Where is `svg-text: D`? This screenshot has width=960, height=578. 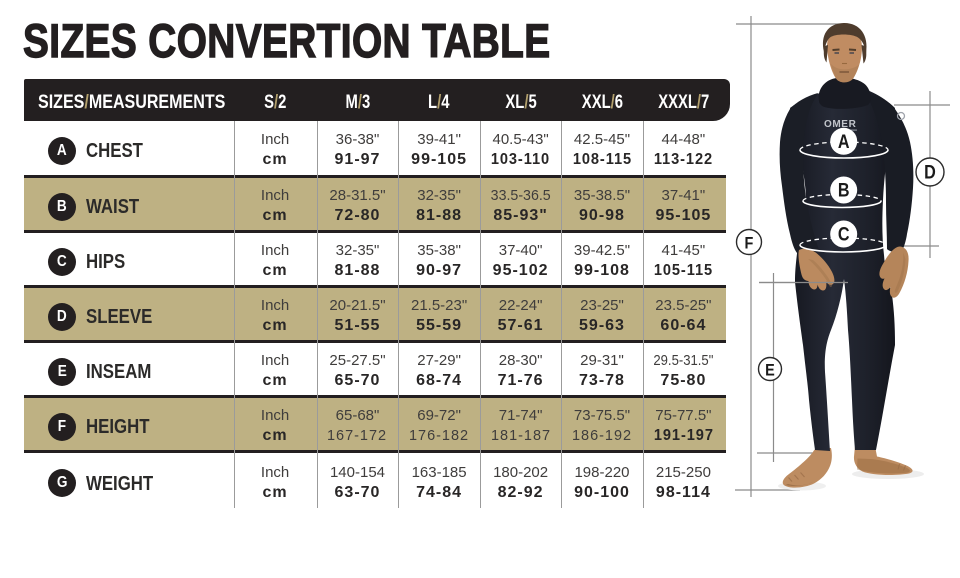
svg-text: D is located at coordinates (930, 172).